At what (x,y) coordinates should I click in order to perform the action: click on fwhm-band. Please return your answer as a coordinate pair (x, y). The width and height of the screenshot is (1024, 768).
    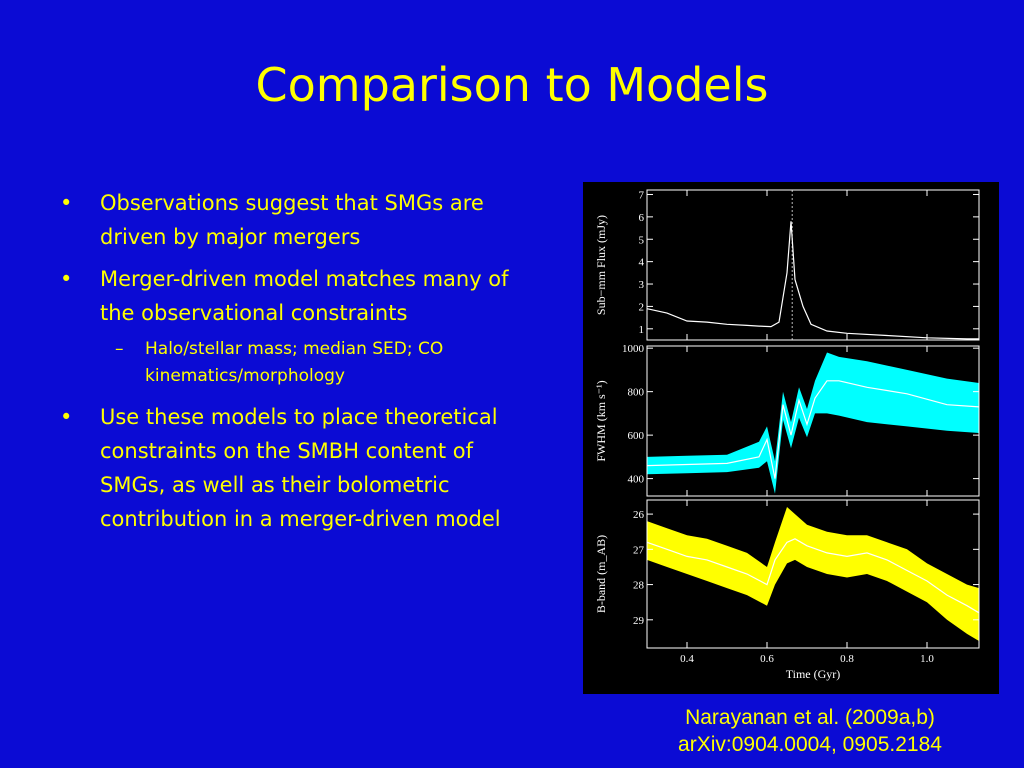
    Looking at the image, I should click on (813, 423).